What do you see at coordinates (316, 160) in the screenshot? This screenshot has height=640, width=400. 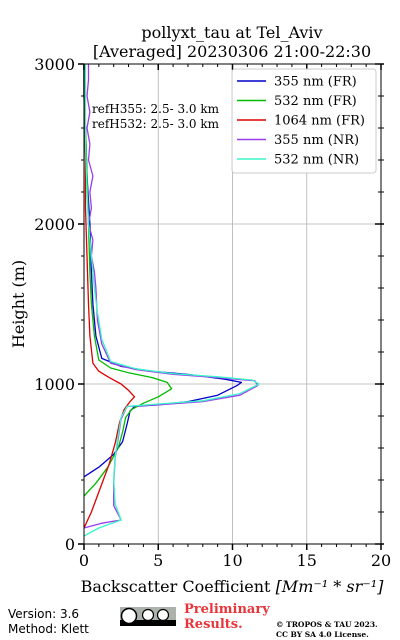 I see `legend-label-4: 532 nm (NR)` at bounding box center [316, 160].